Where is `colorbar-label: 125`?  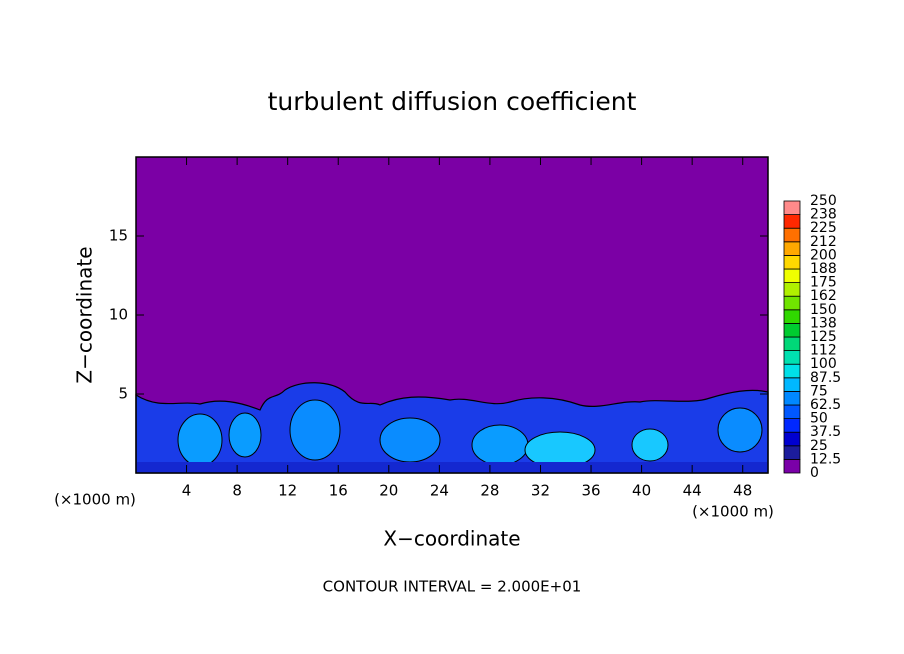 colorbar-label: 125 is located at coordinates (823, 337).